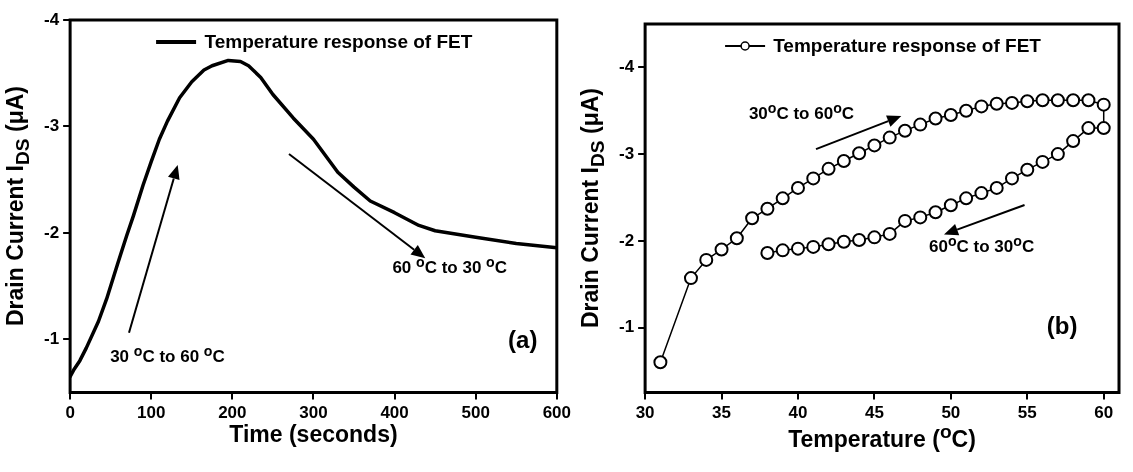 The height and width of the screenshot is (472, 1133). I want to click on x-tick-label: 30, so click(645, 413).